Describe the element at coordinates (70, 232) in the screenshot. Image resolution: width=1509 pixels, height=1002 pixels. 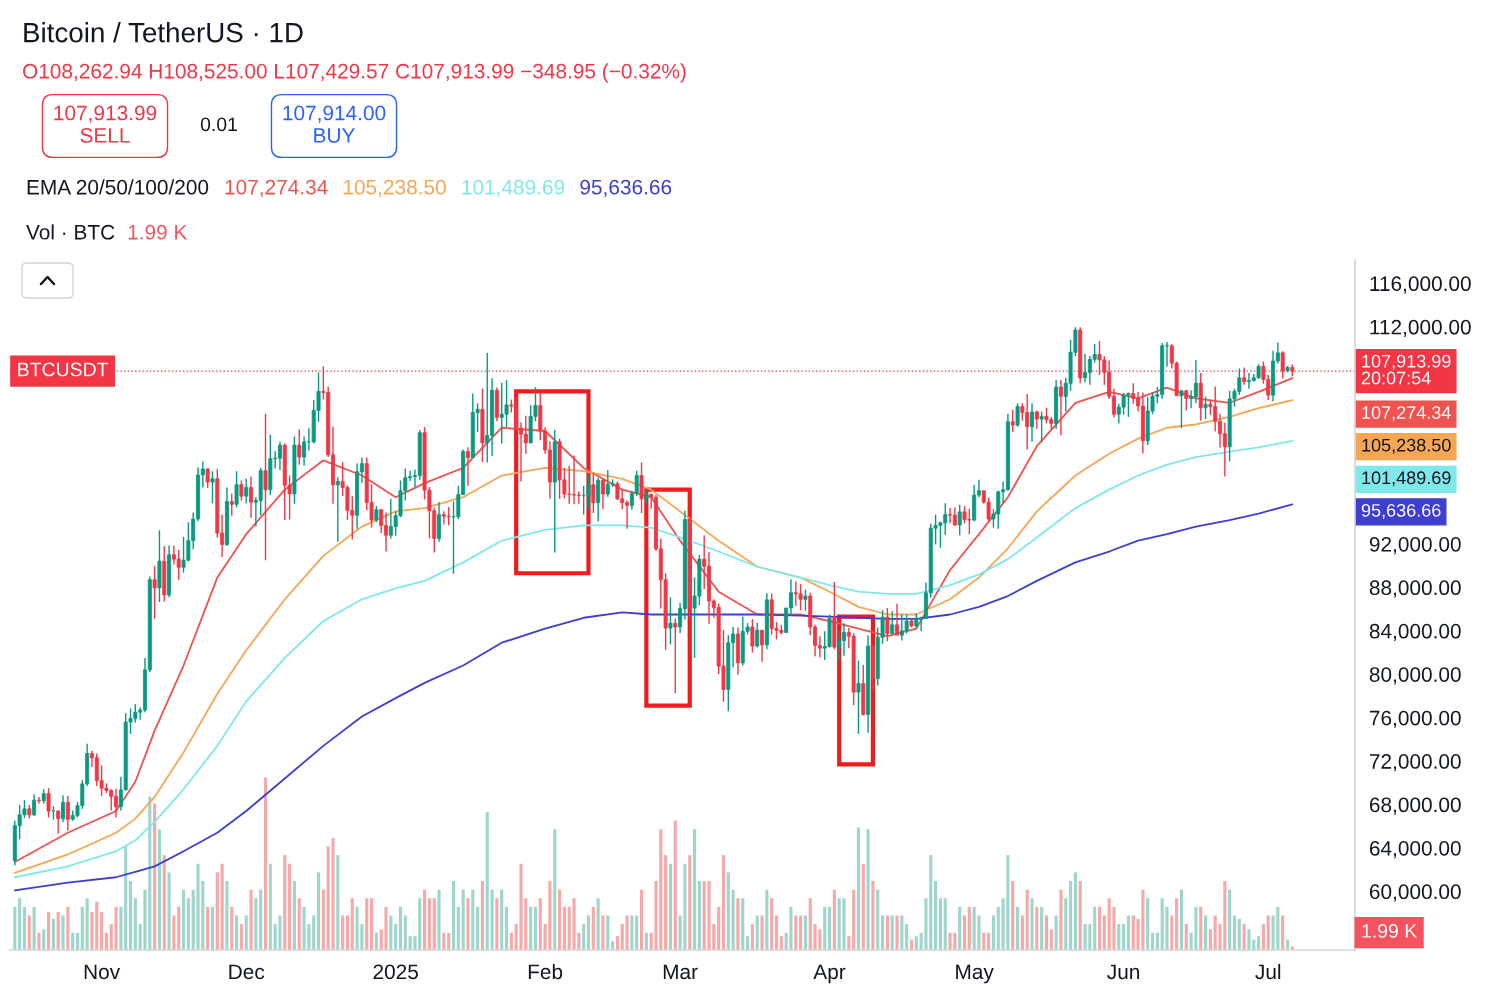
I see `text: Vol · BTC` at that location.